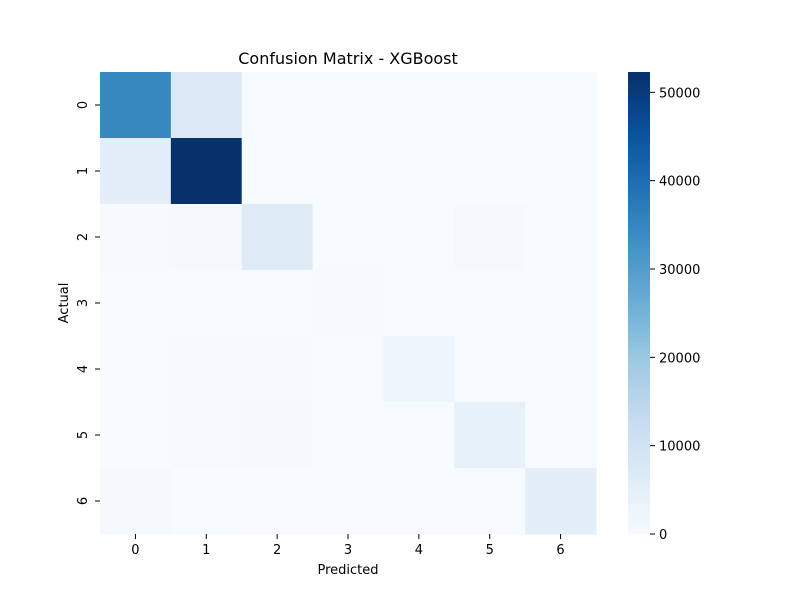 The width and height of the screenshot is (800, 600). What do you see at coordinates (679, 270) in the screenshot?
I see `colorbar-tick-label-3: 30000` at bounding box center [679, 270].